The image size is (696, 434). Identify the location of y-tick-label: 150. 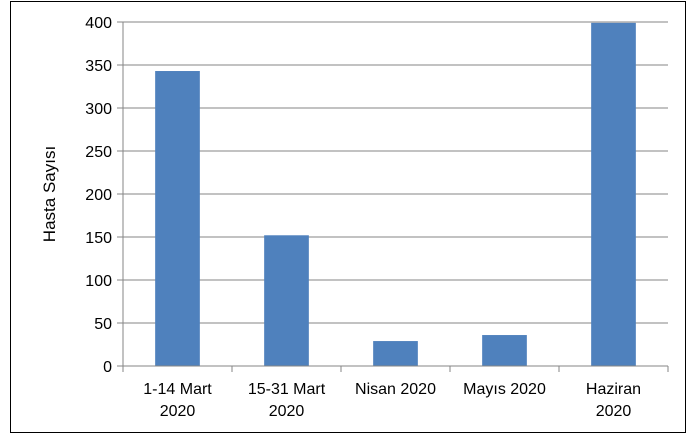
(98, 238).